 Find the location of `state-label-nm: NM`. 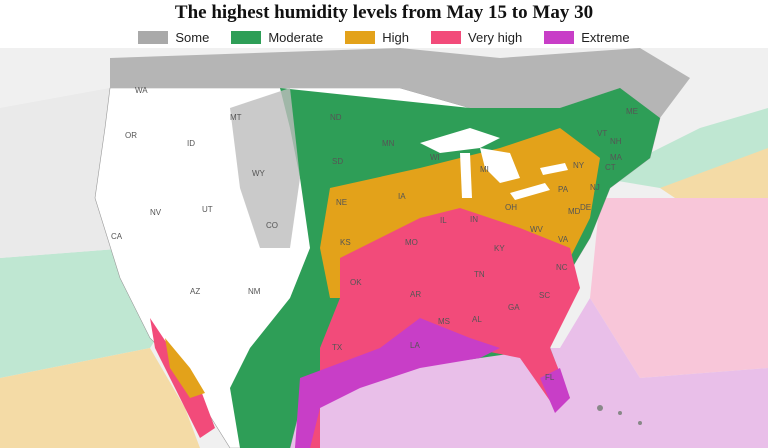

state-label-nm: NM is located at coordinates (254, 291).